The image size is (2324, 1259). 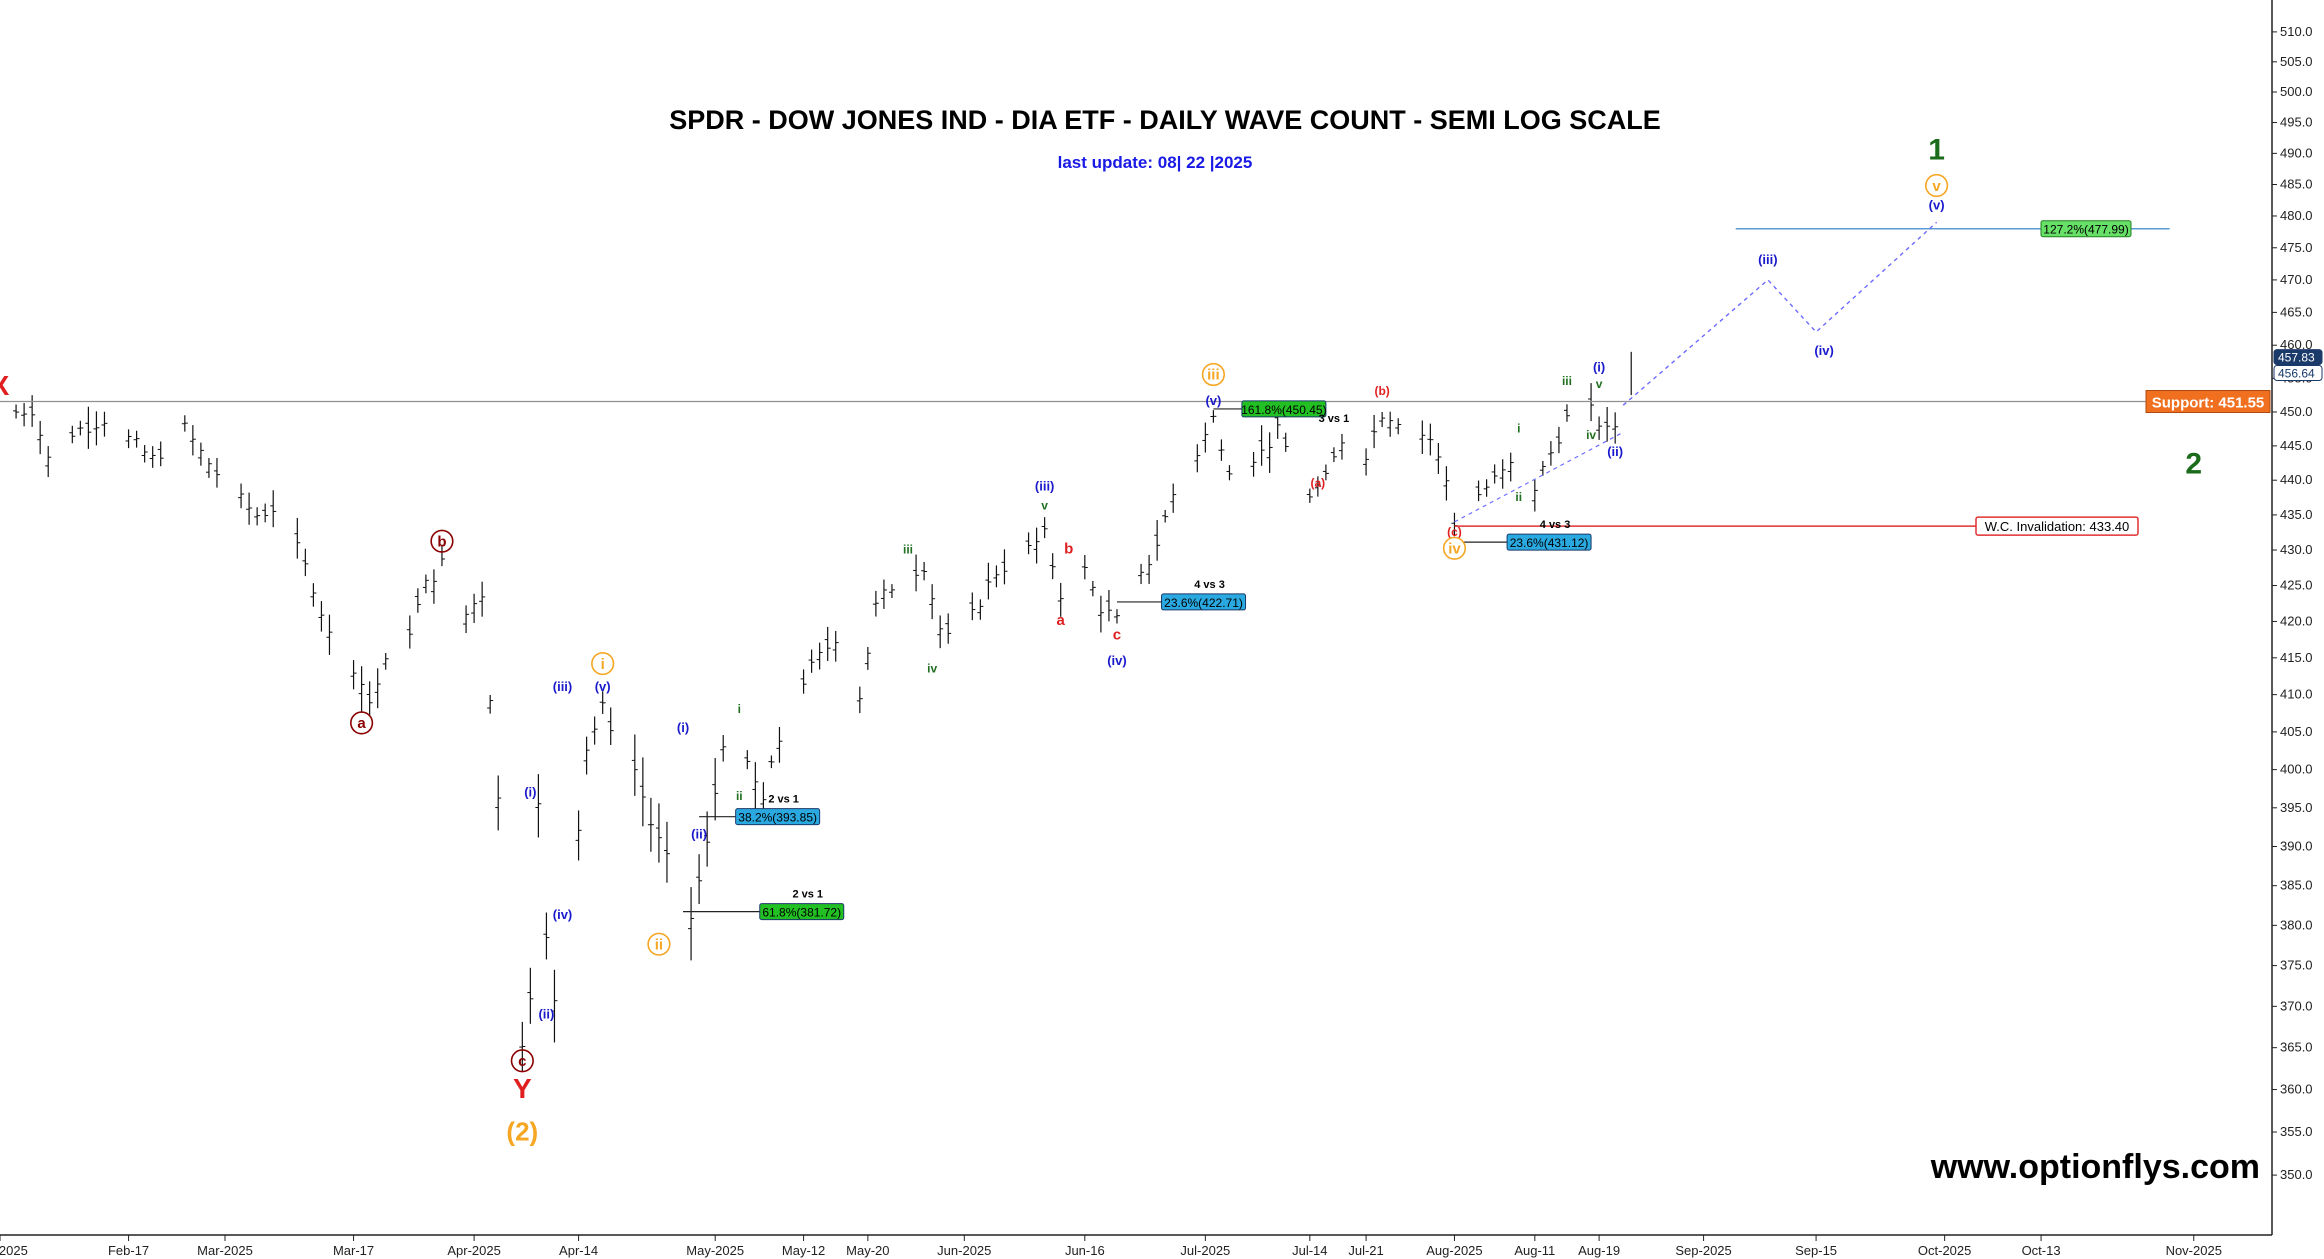 What do you see at coordinates (2296, 514) in the screenshot?
I see `y-tick-label: 435.0` at bounding box center [2296, 514].